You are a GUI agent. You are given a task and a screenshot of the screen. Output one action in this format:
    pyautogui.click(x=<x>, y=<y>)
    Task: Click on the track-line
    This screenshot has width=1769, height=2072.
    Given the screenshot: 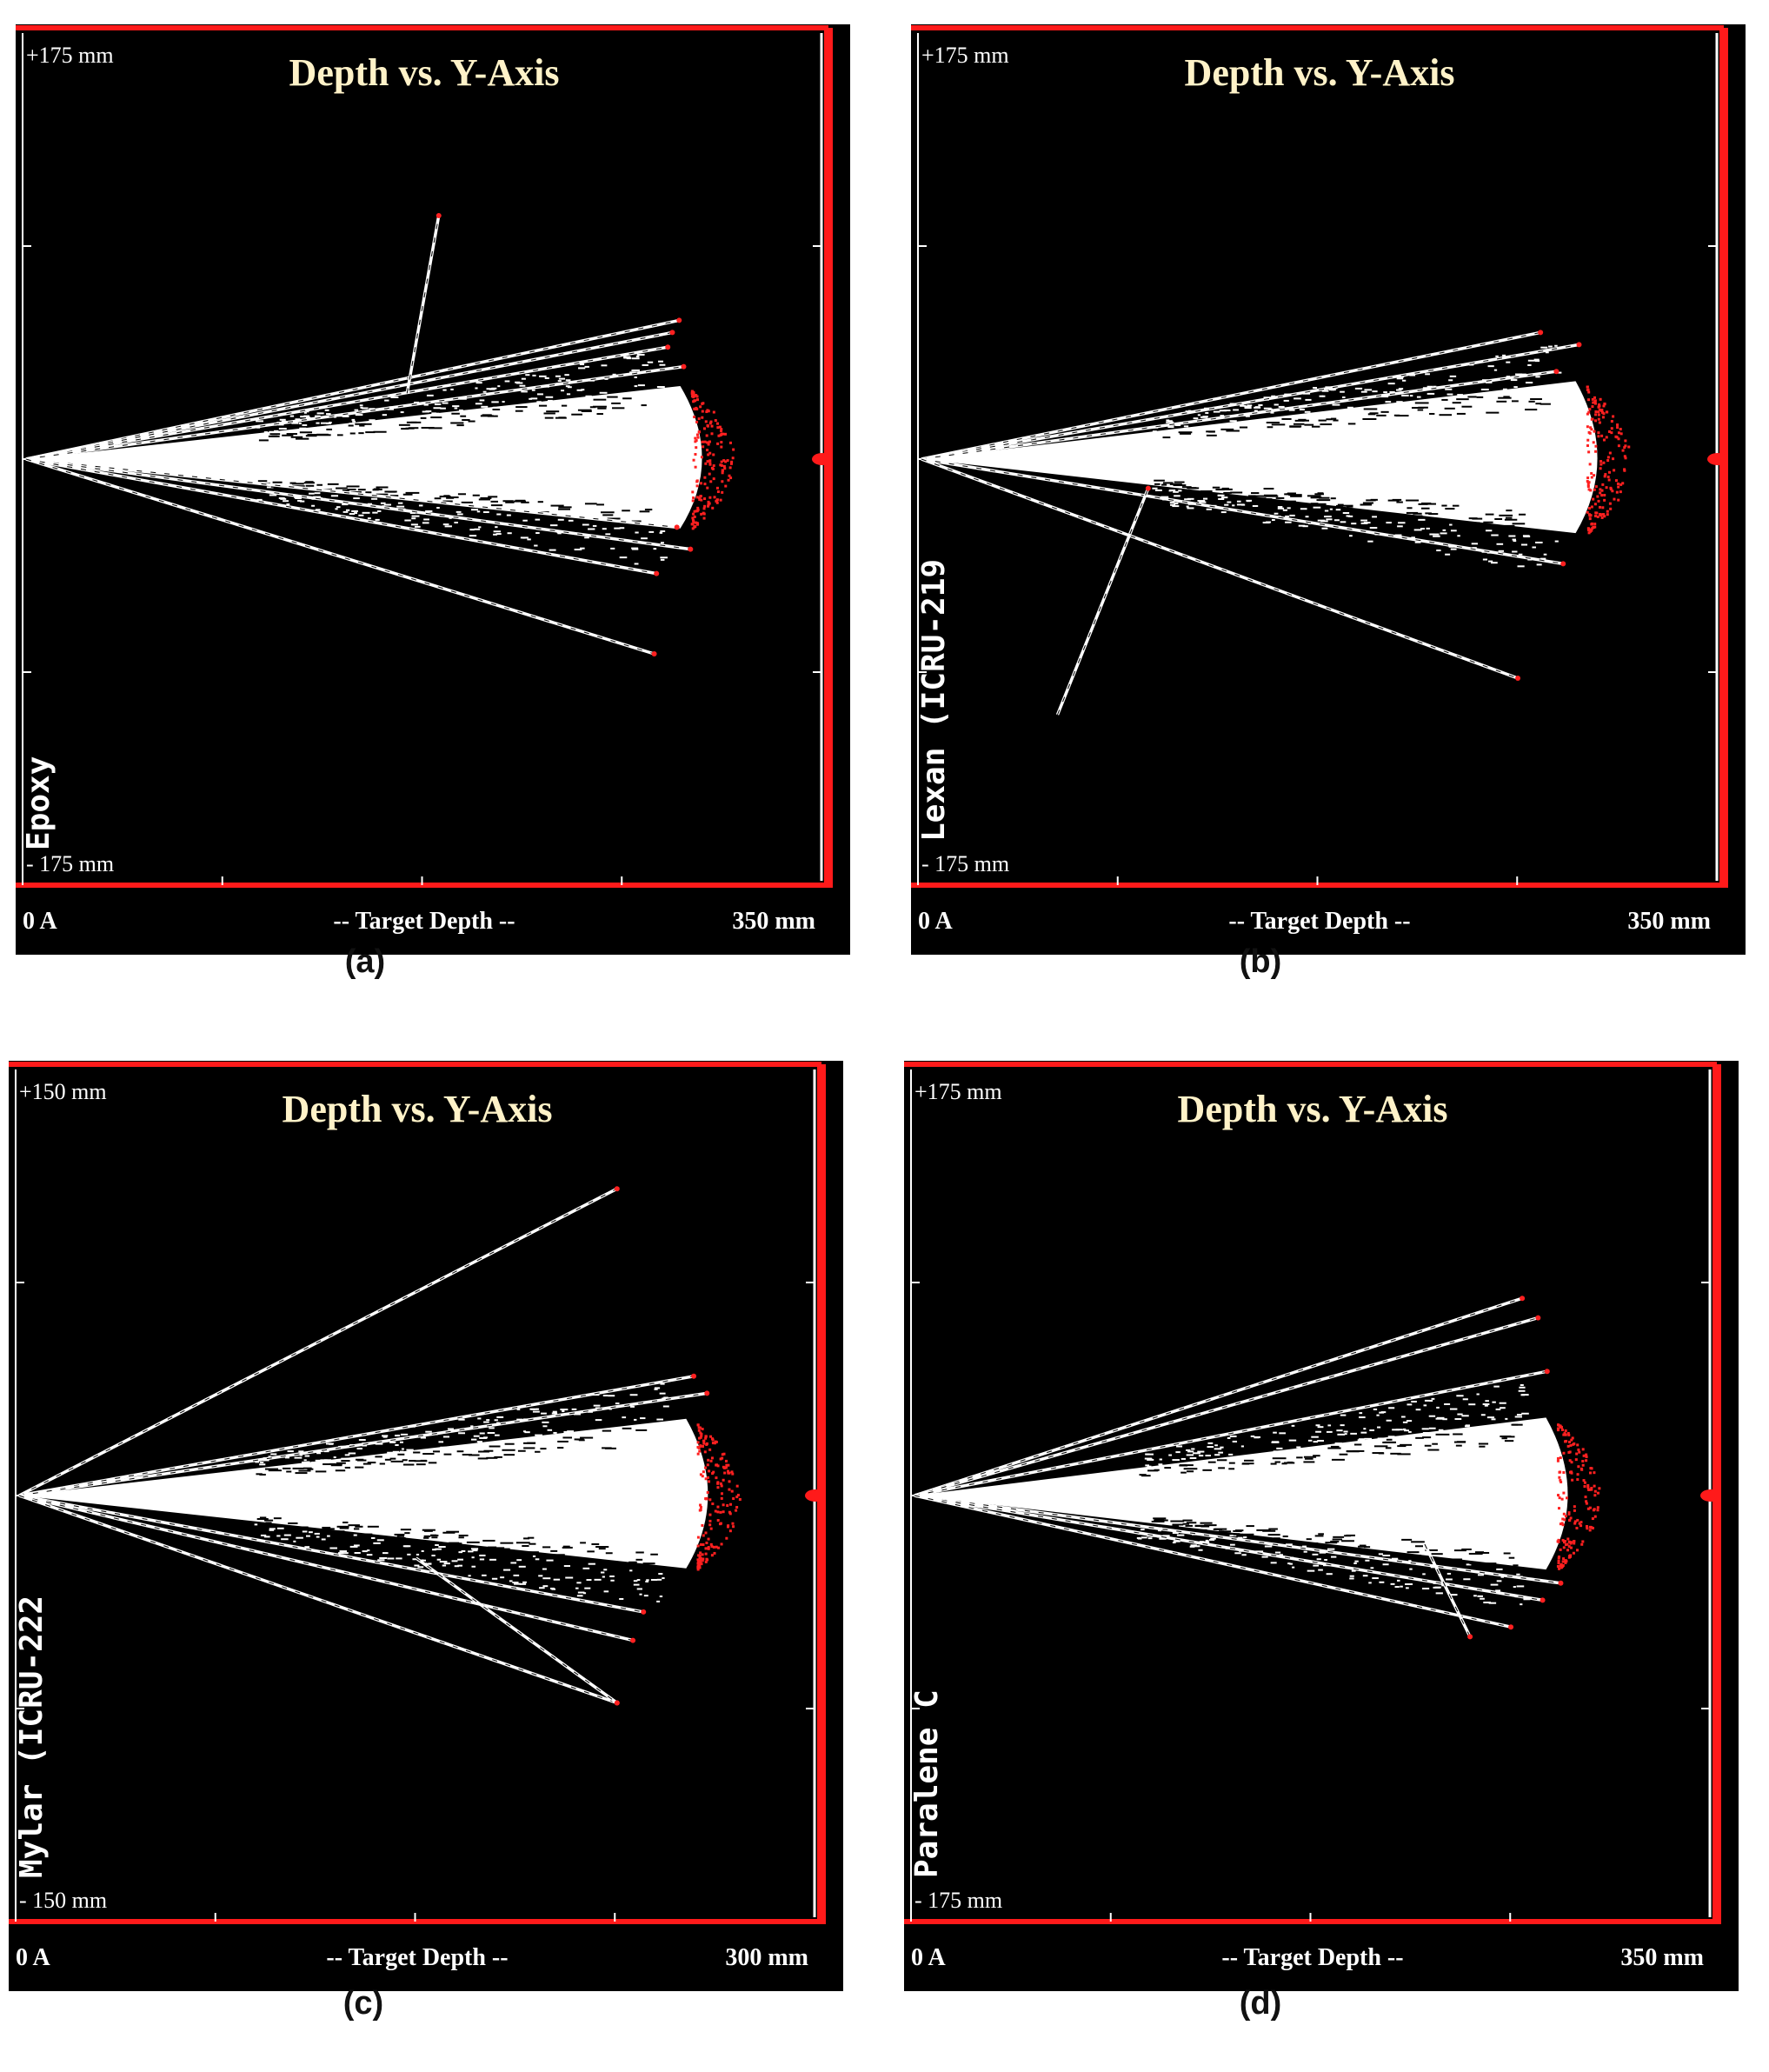 What is the action you would take?
    pyautogui.click(x=1102, y=602)
    